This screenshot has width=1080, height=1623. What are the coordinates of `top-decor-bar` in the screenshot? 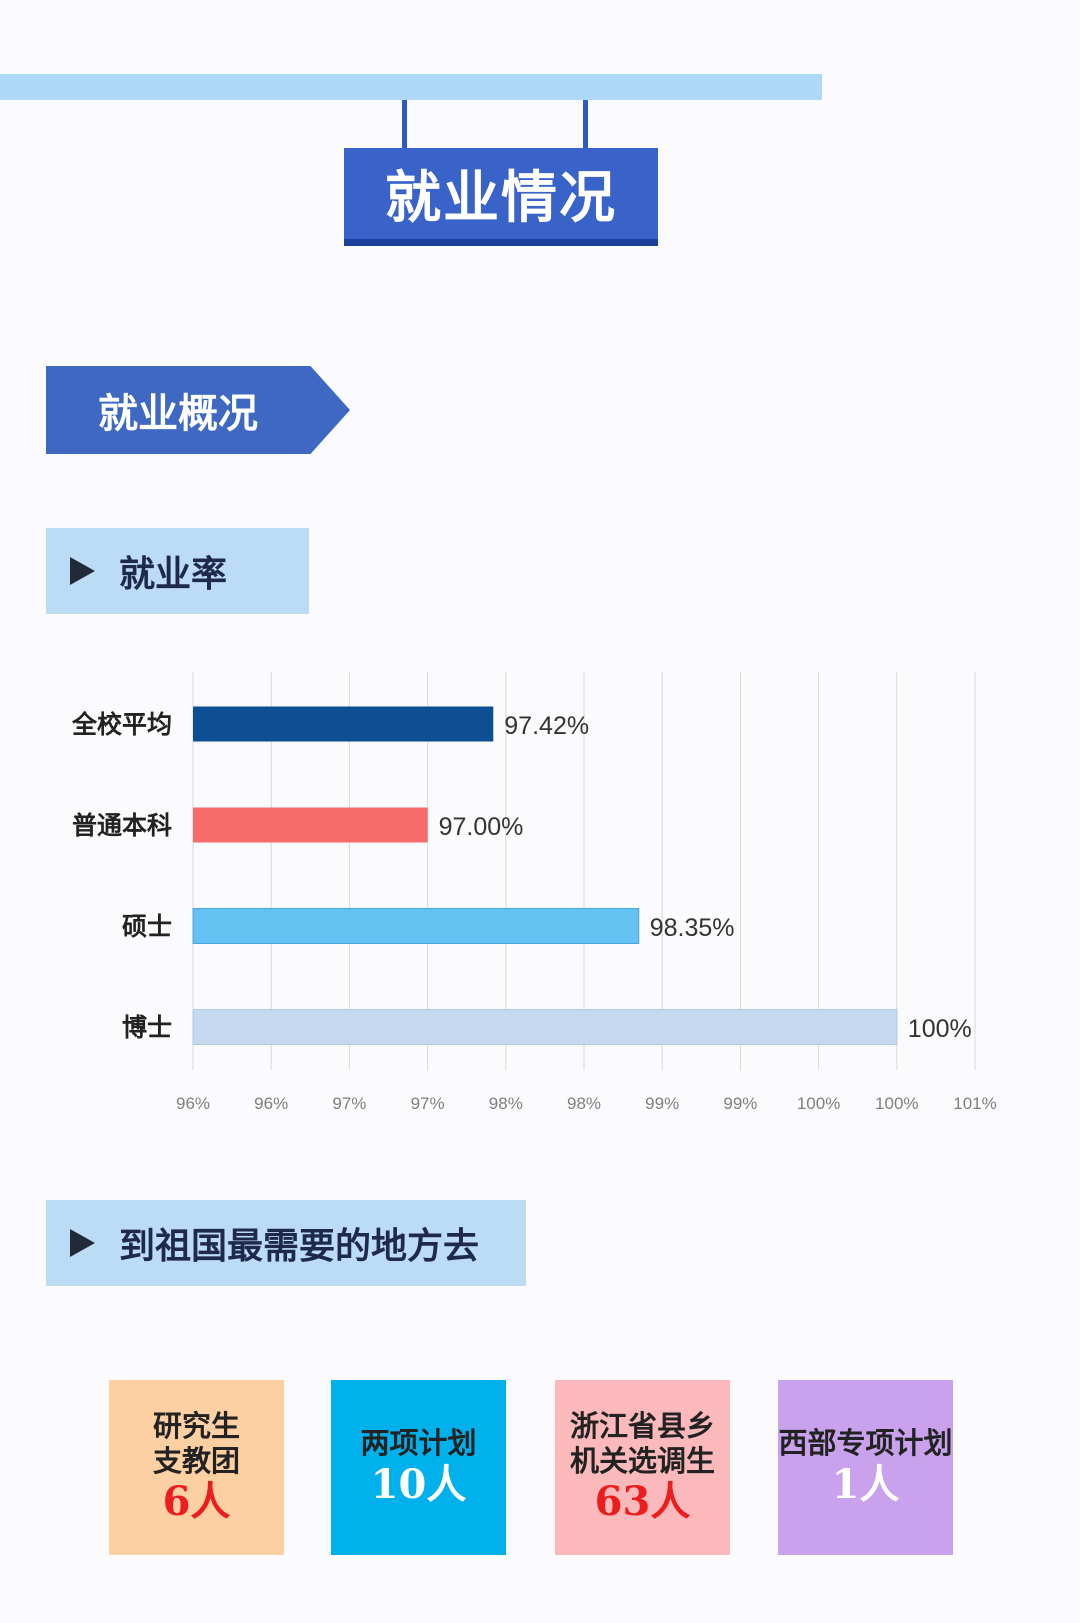 It's located at (411, 87).